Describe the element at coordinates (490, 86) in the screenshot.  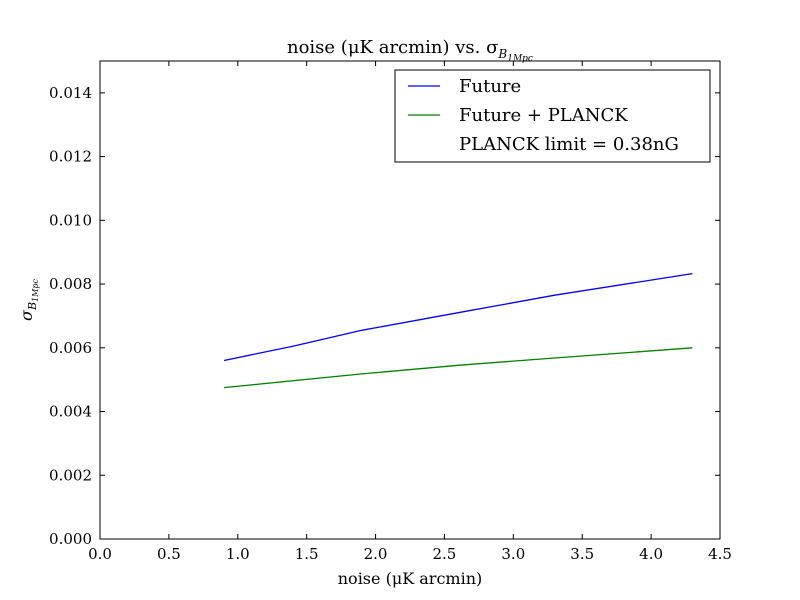
I see `legend-label-future: Future` at that location.